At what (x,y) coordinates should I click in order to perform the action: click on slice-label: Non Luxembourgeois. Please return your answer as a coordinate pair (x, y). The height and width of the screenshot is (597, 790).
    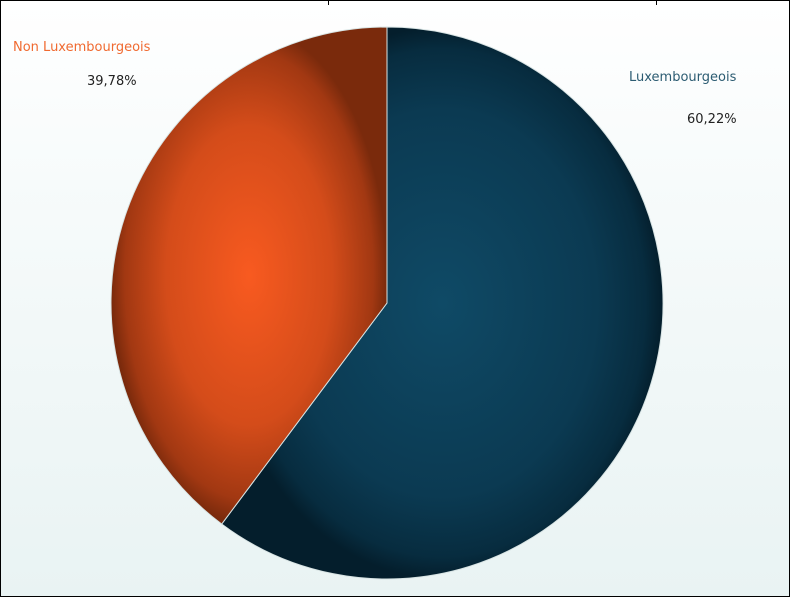
    Looking at the image, I should click on (82, 47).